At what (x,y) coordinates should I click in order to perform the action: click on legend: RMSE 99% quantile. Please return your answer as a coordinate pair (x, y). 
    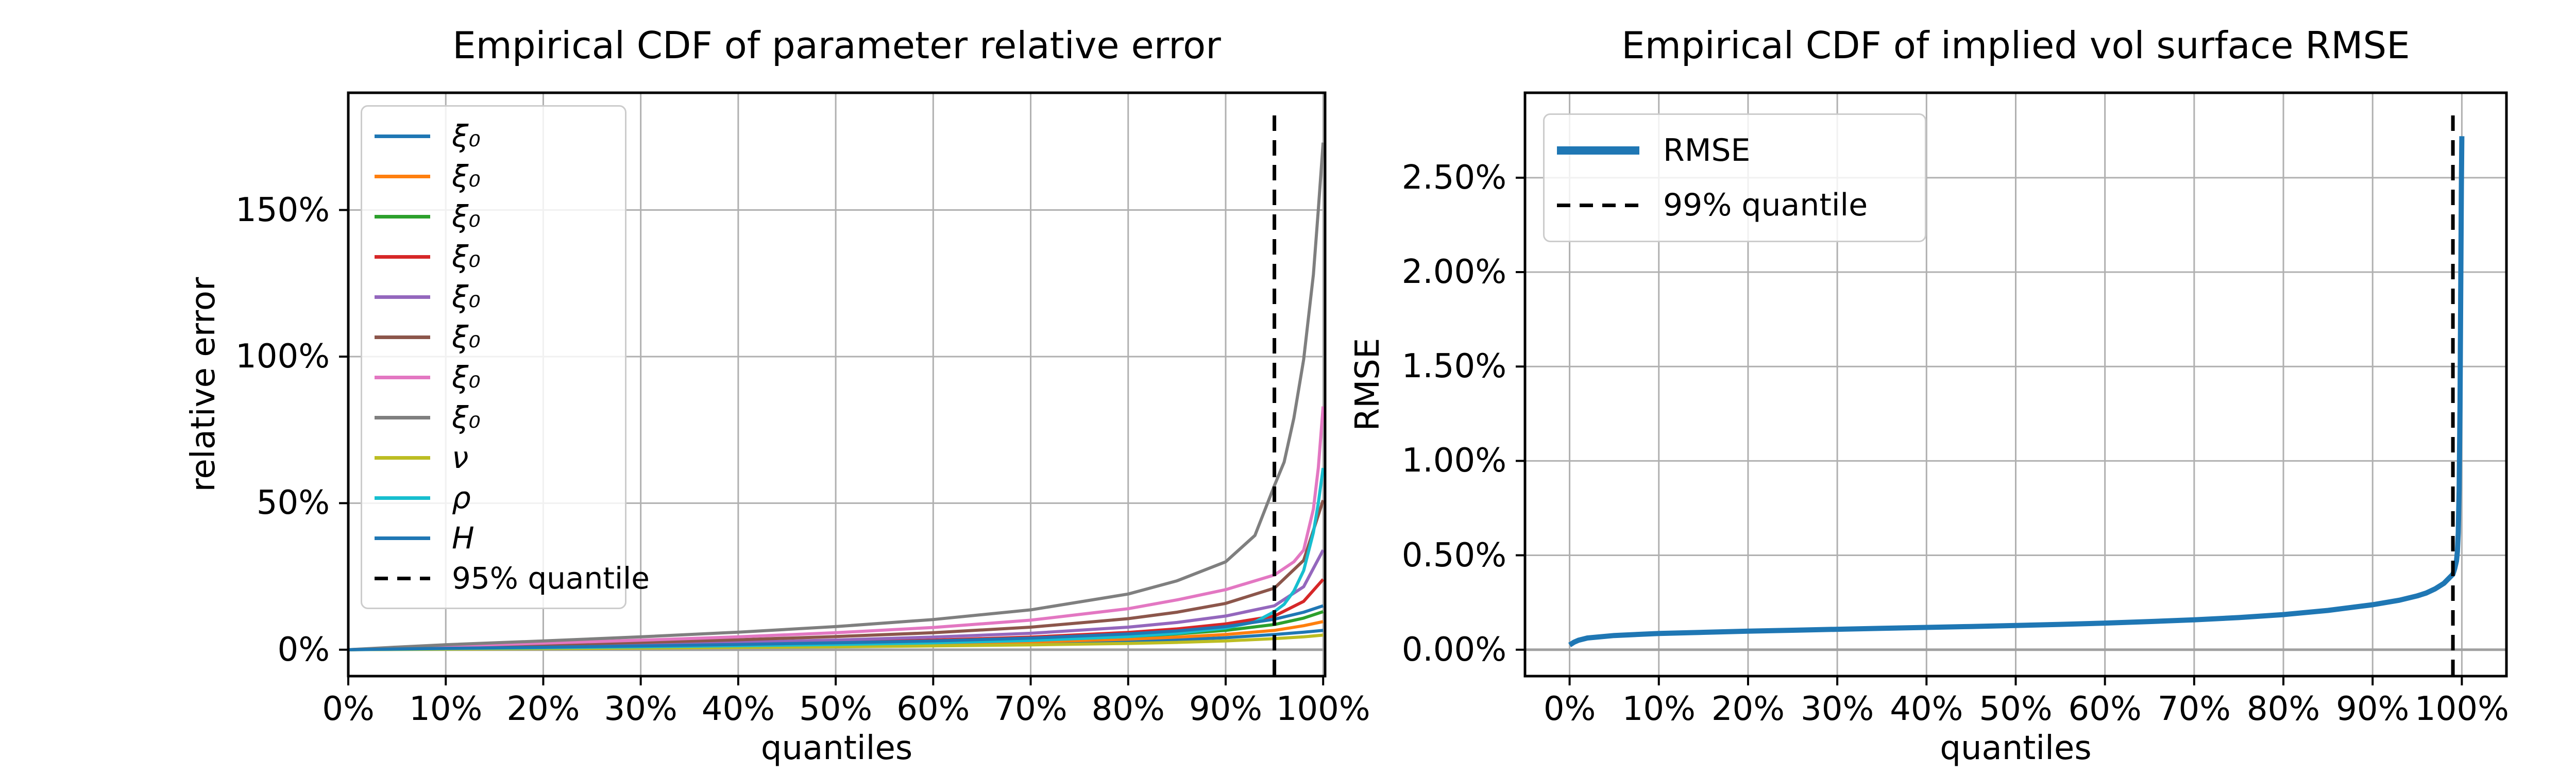
    Looking at the image, I should click on (1735, 177).